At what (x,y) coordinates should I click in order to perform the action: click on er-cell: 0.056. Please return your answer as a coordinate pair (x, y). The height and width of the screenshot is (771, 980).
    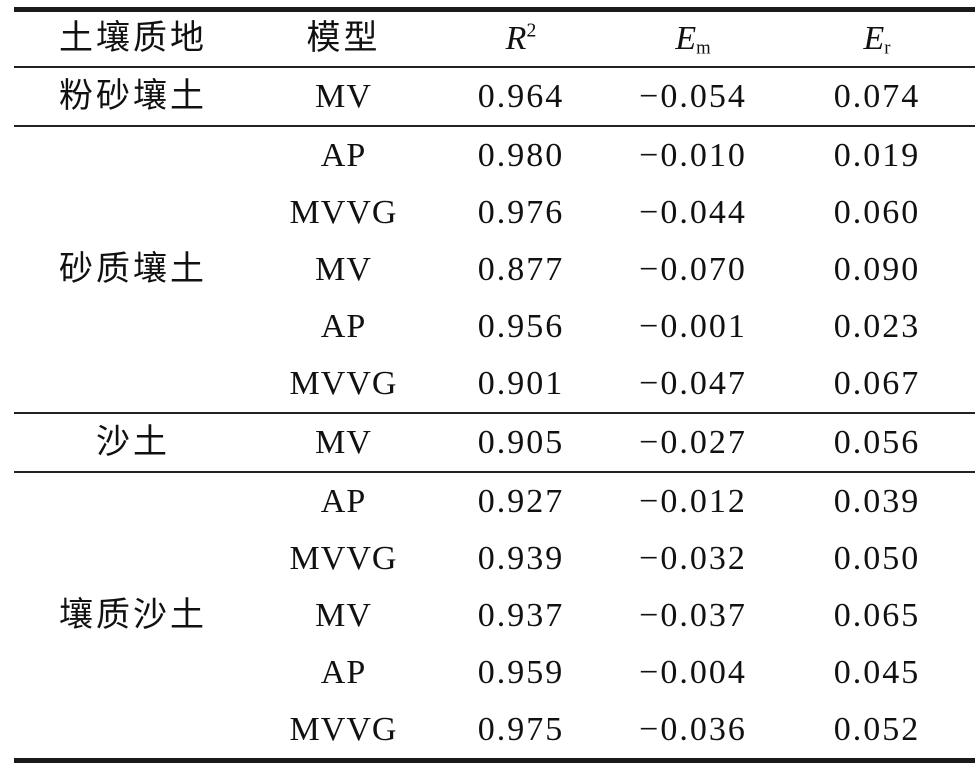
    Looking at the image, I should click on (877, 442).